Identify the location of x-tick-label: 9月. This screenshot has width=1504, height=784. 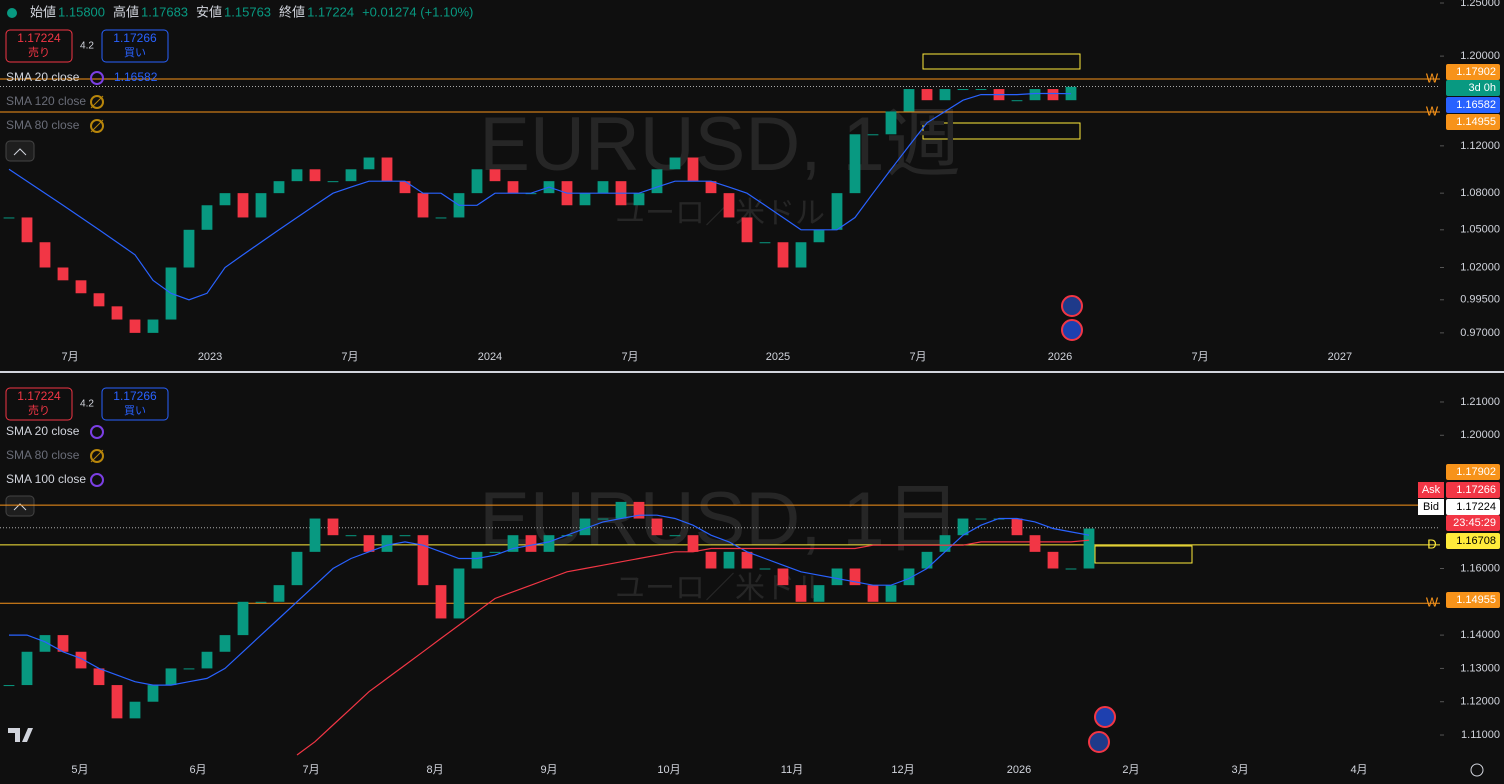
(548, 770).